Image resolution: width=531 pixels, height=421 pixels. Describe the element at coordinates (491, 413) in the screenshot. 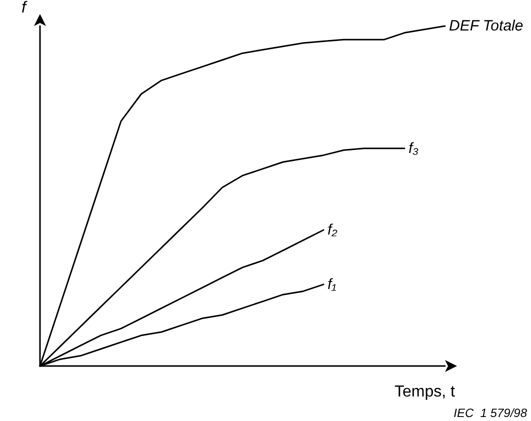

I see `text: IEC 1 579/98` at that location.